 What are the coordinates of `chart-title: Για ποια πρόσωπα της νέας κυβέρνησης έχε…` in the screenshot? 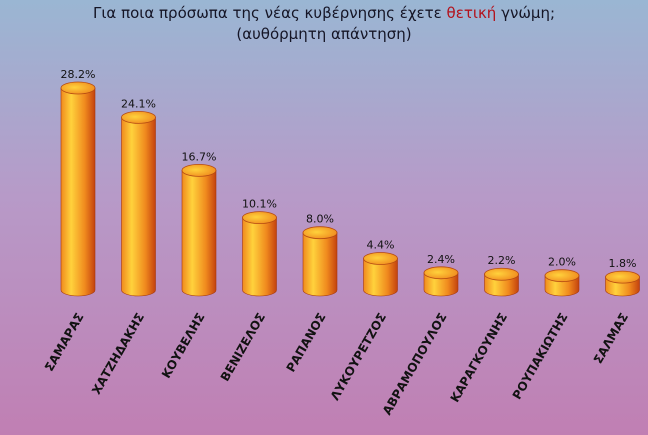 It's located at (324, 13).